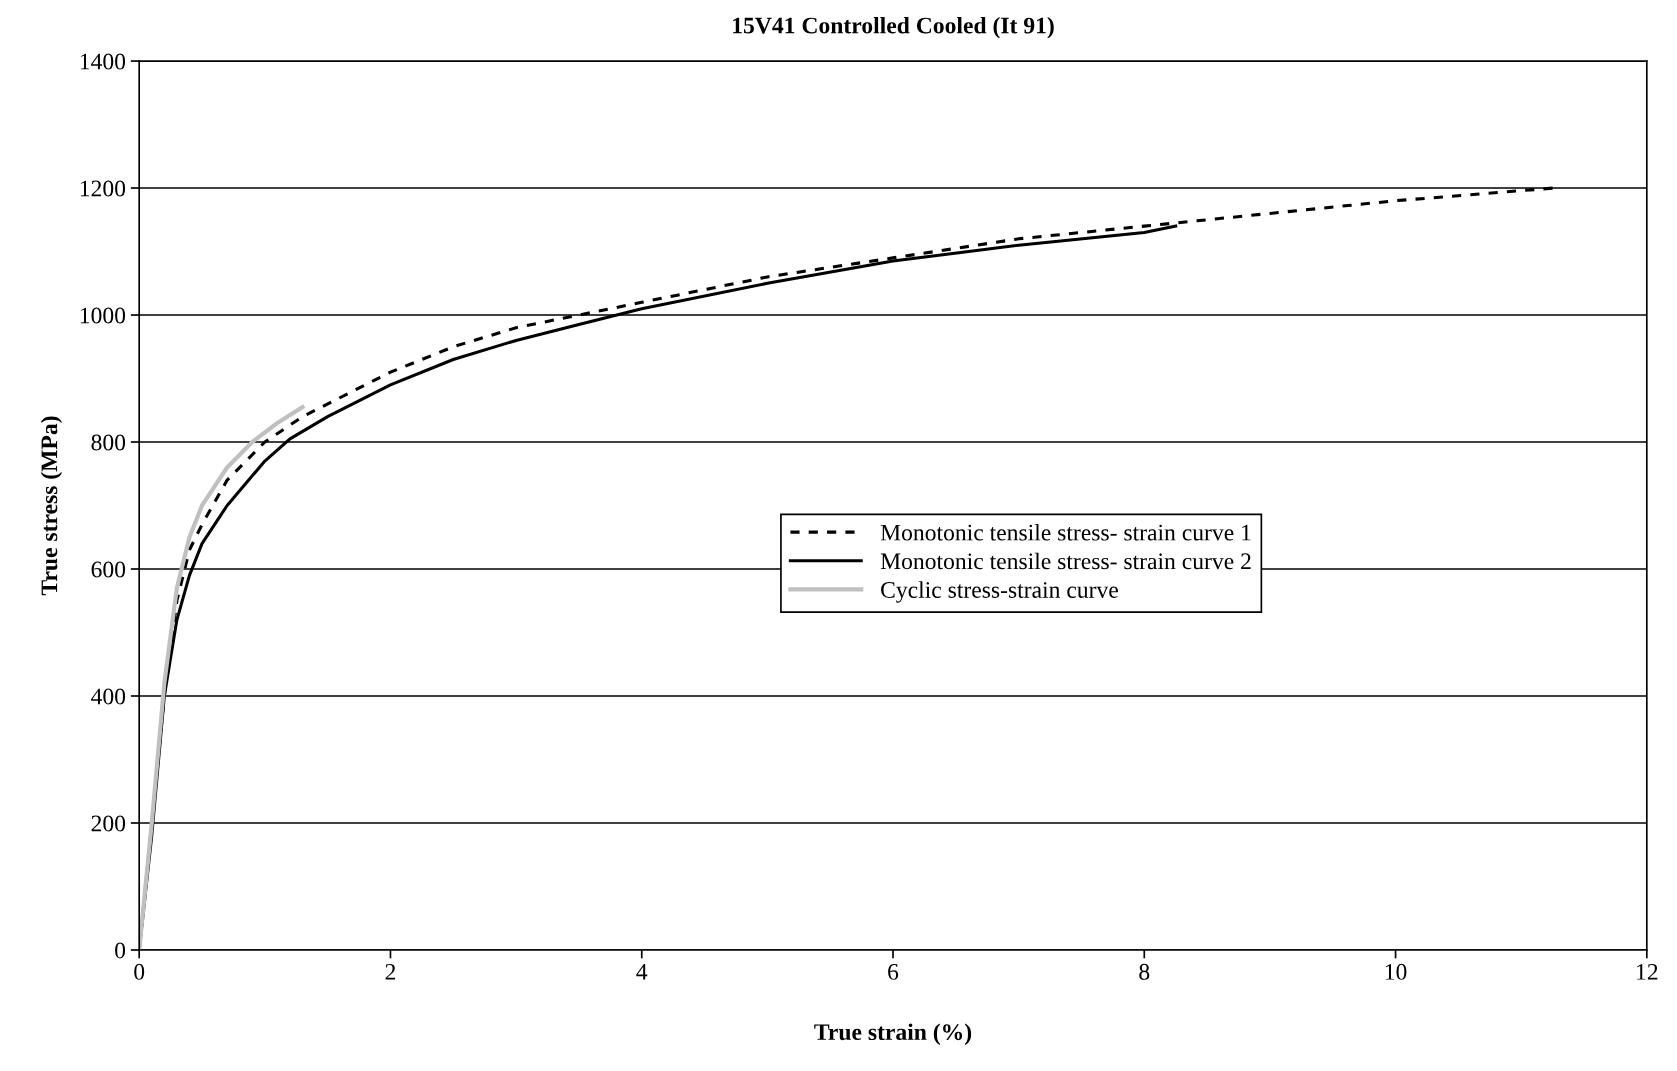  I want to click on x-tick-label: 12, so click(1647, 971).